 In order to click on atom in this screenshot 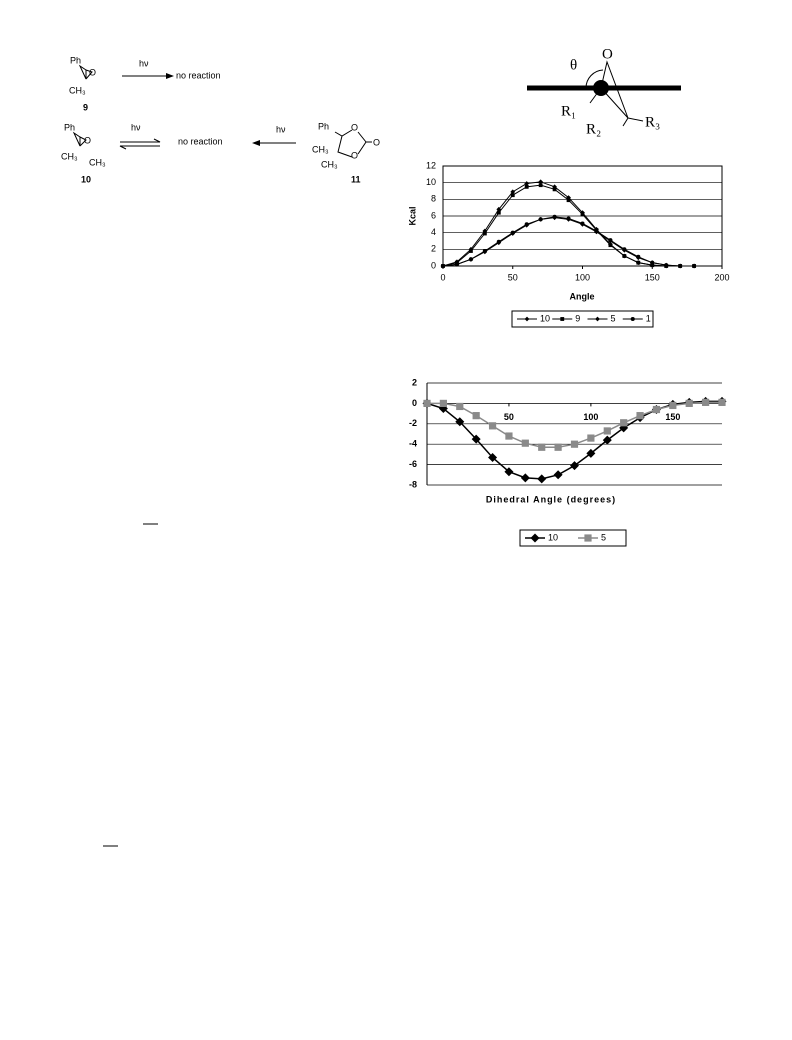, I will do `click(601, 88)`.